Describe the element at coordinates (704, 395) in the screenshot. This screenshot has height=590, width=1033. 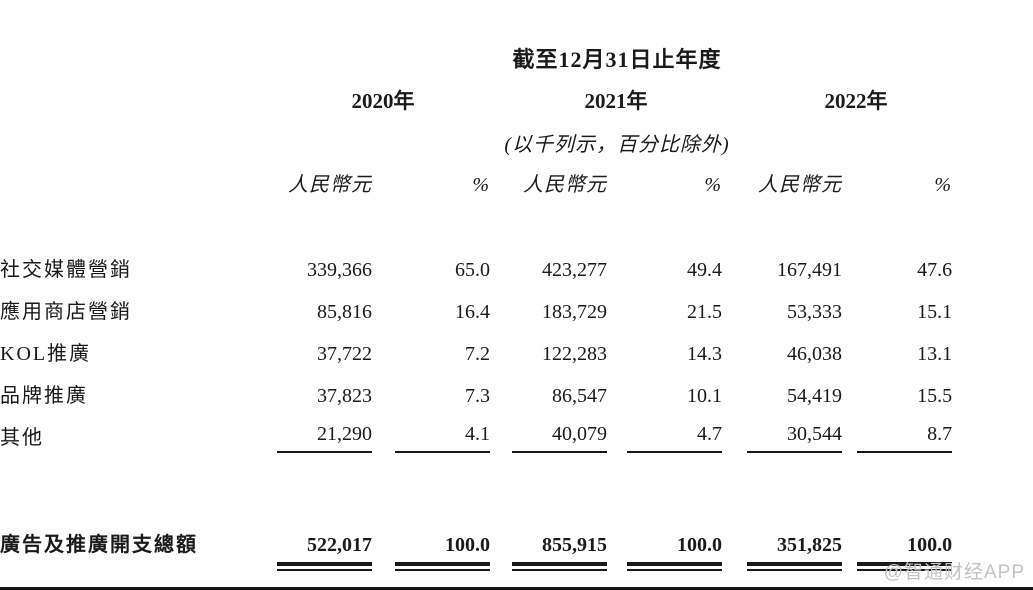
I see `cell-value: 10.1` at that location.